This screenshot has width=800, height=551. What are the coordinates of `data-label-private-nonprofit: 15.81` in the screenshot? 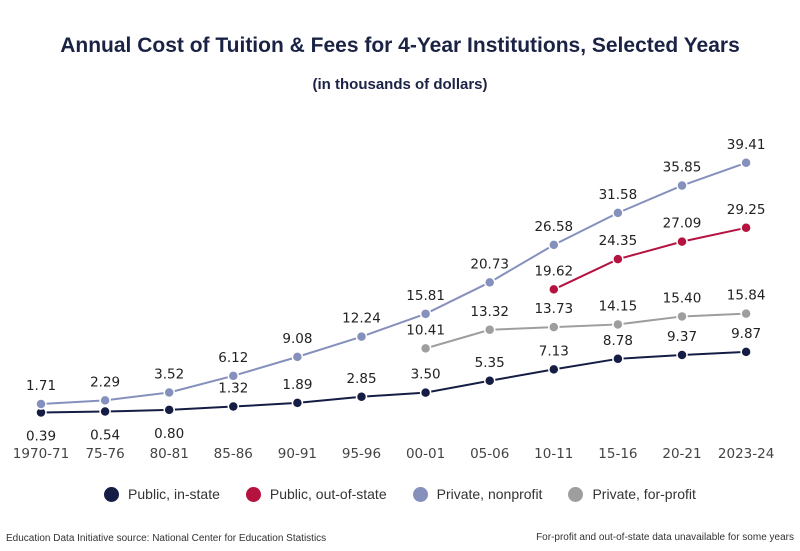 It's located at (425, 296).